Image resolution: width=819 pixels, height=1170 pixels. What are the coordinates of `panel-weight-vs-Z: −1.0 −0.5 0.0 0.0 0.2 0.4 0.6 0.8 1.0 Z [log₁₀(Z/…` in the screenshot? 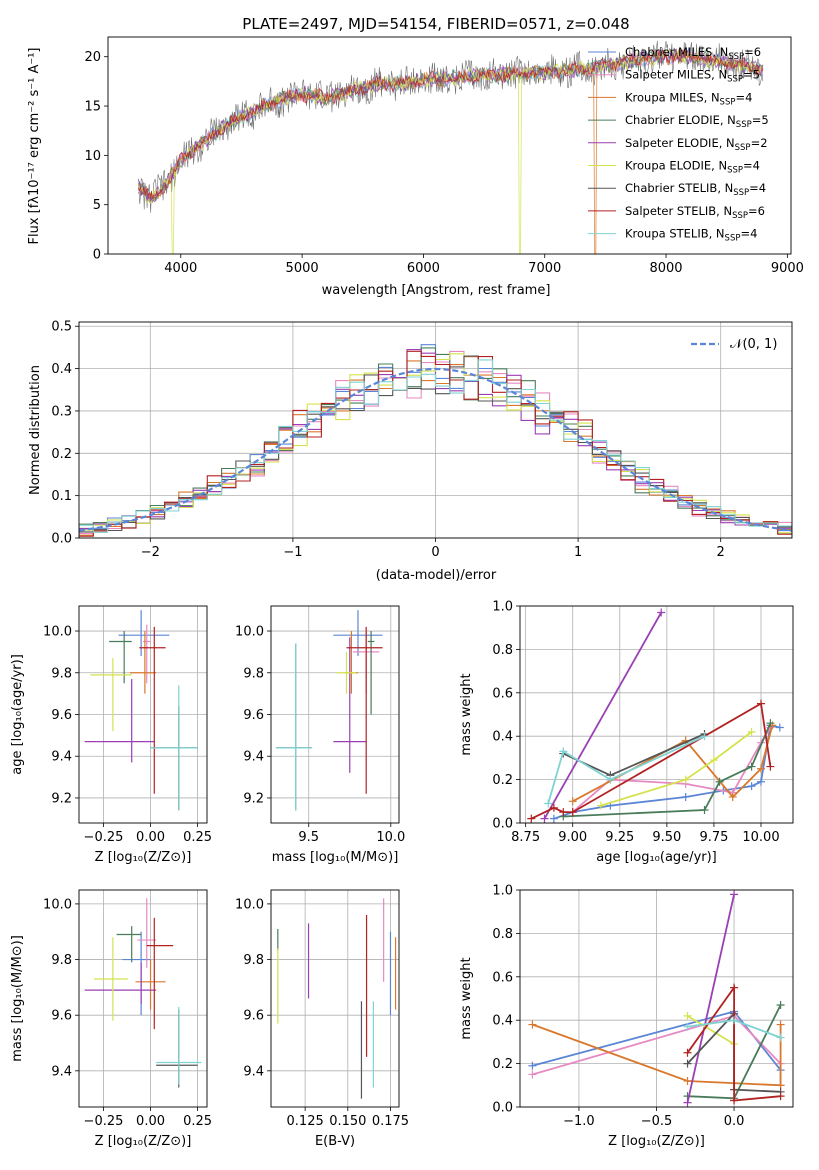 It's located at (626, 1016).